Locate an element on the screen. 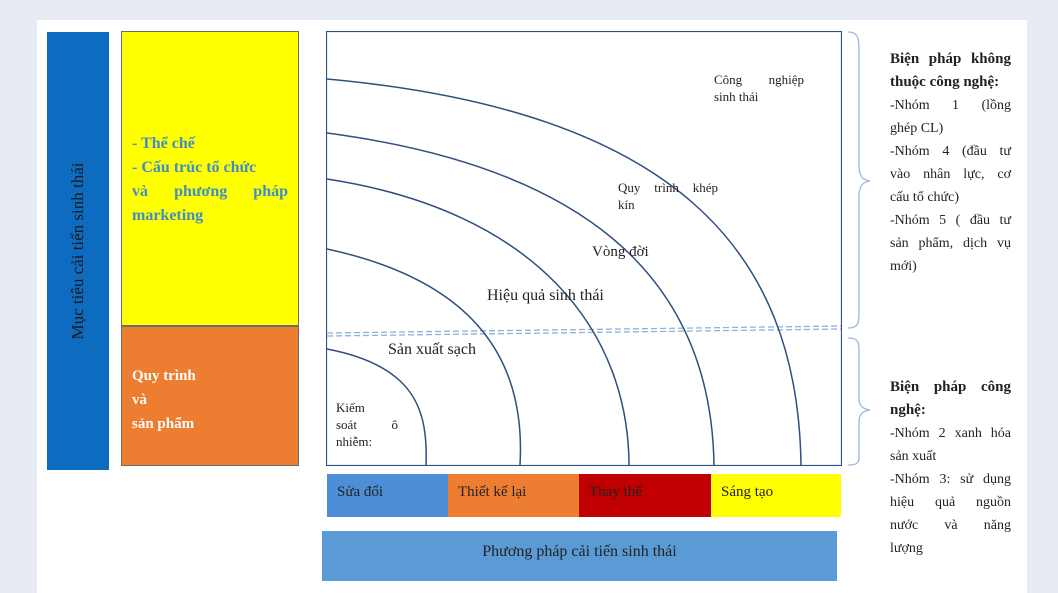 This screenshot has width=1058, height=593. curve-eco-efficiency is located at coordinates (478, 322).